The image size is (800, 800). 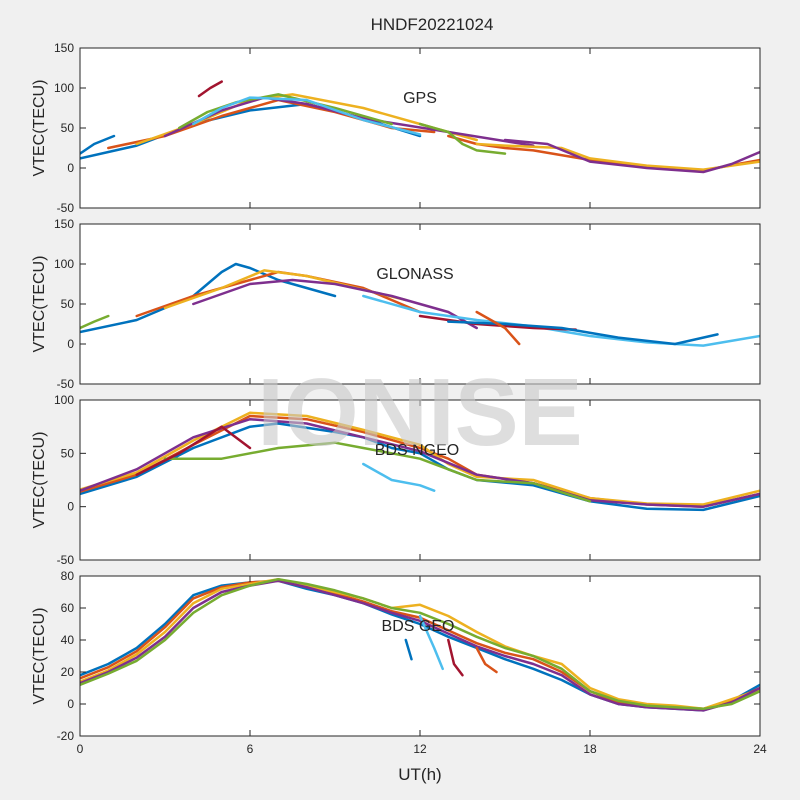 What do you see at coordinates (68, 608) in the screenshot?
I see `y-tick-label: 60` at bounding box center [68, 608].